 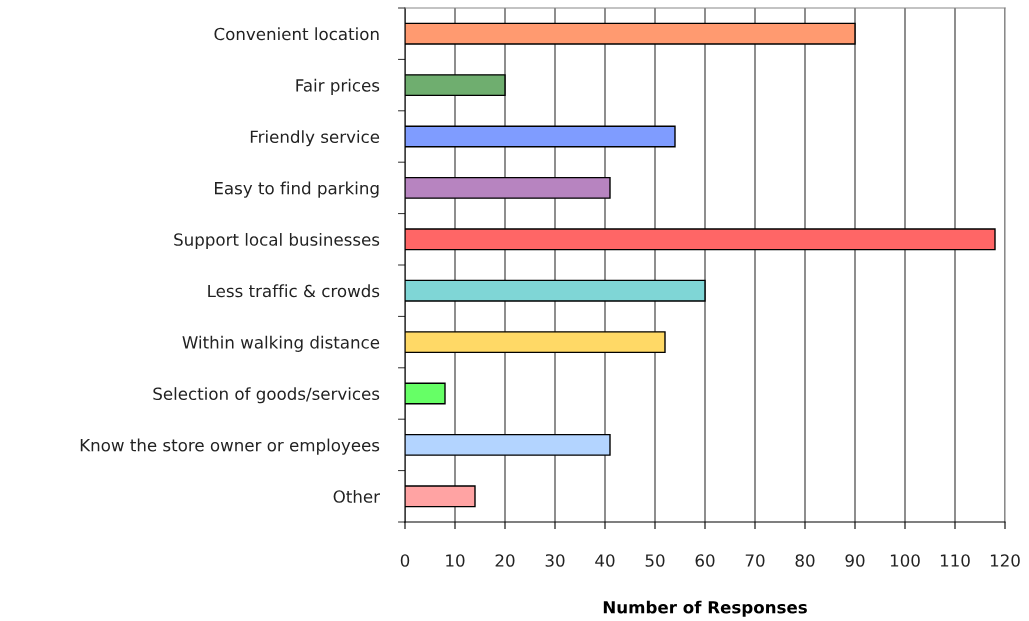 I want to click on y-tick-label: Easy to find parking, so click(x=297, y=189).